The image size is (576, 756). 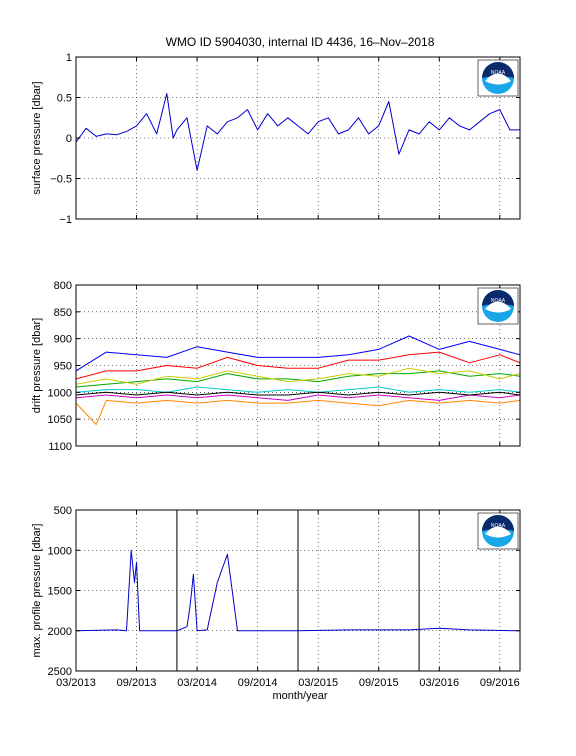 What do you see at coordinates (60, 672) in the screenshot?
I see `y-tick-label: 2500` at bounding box center [60, 672].